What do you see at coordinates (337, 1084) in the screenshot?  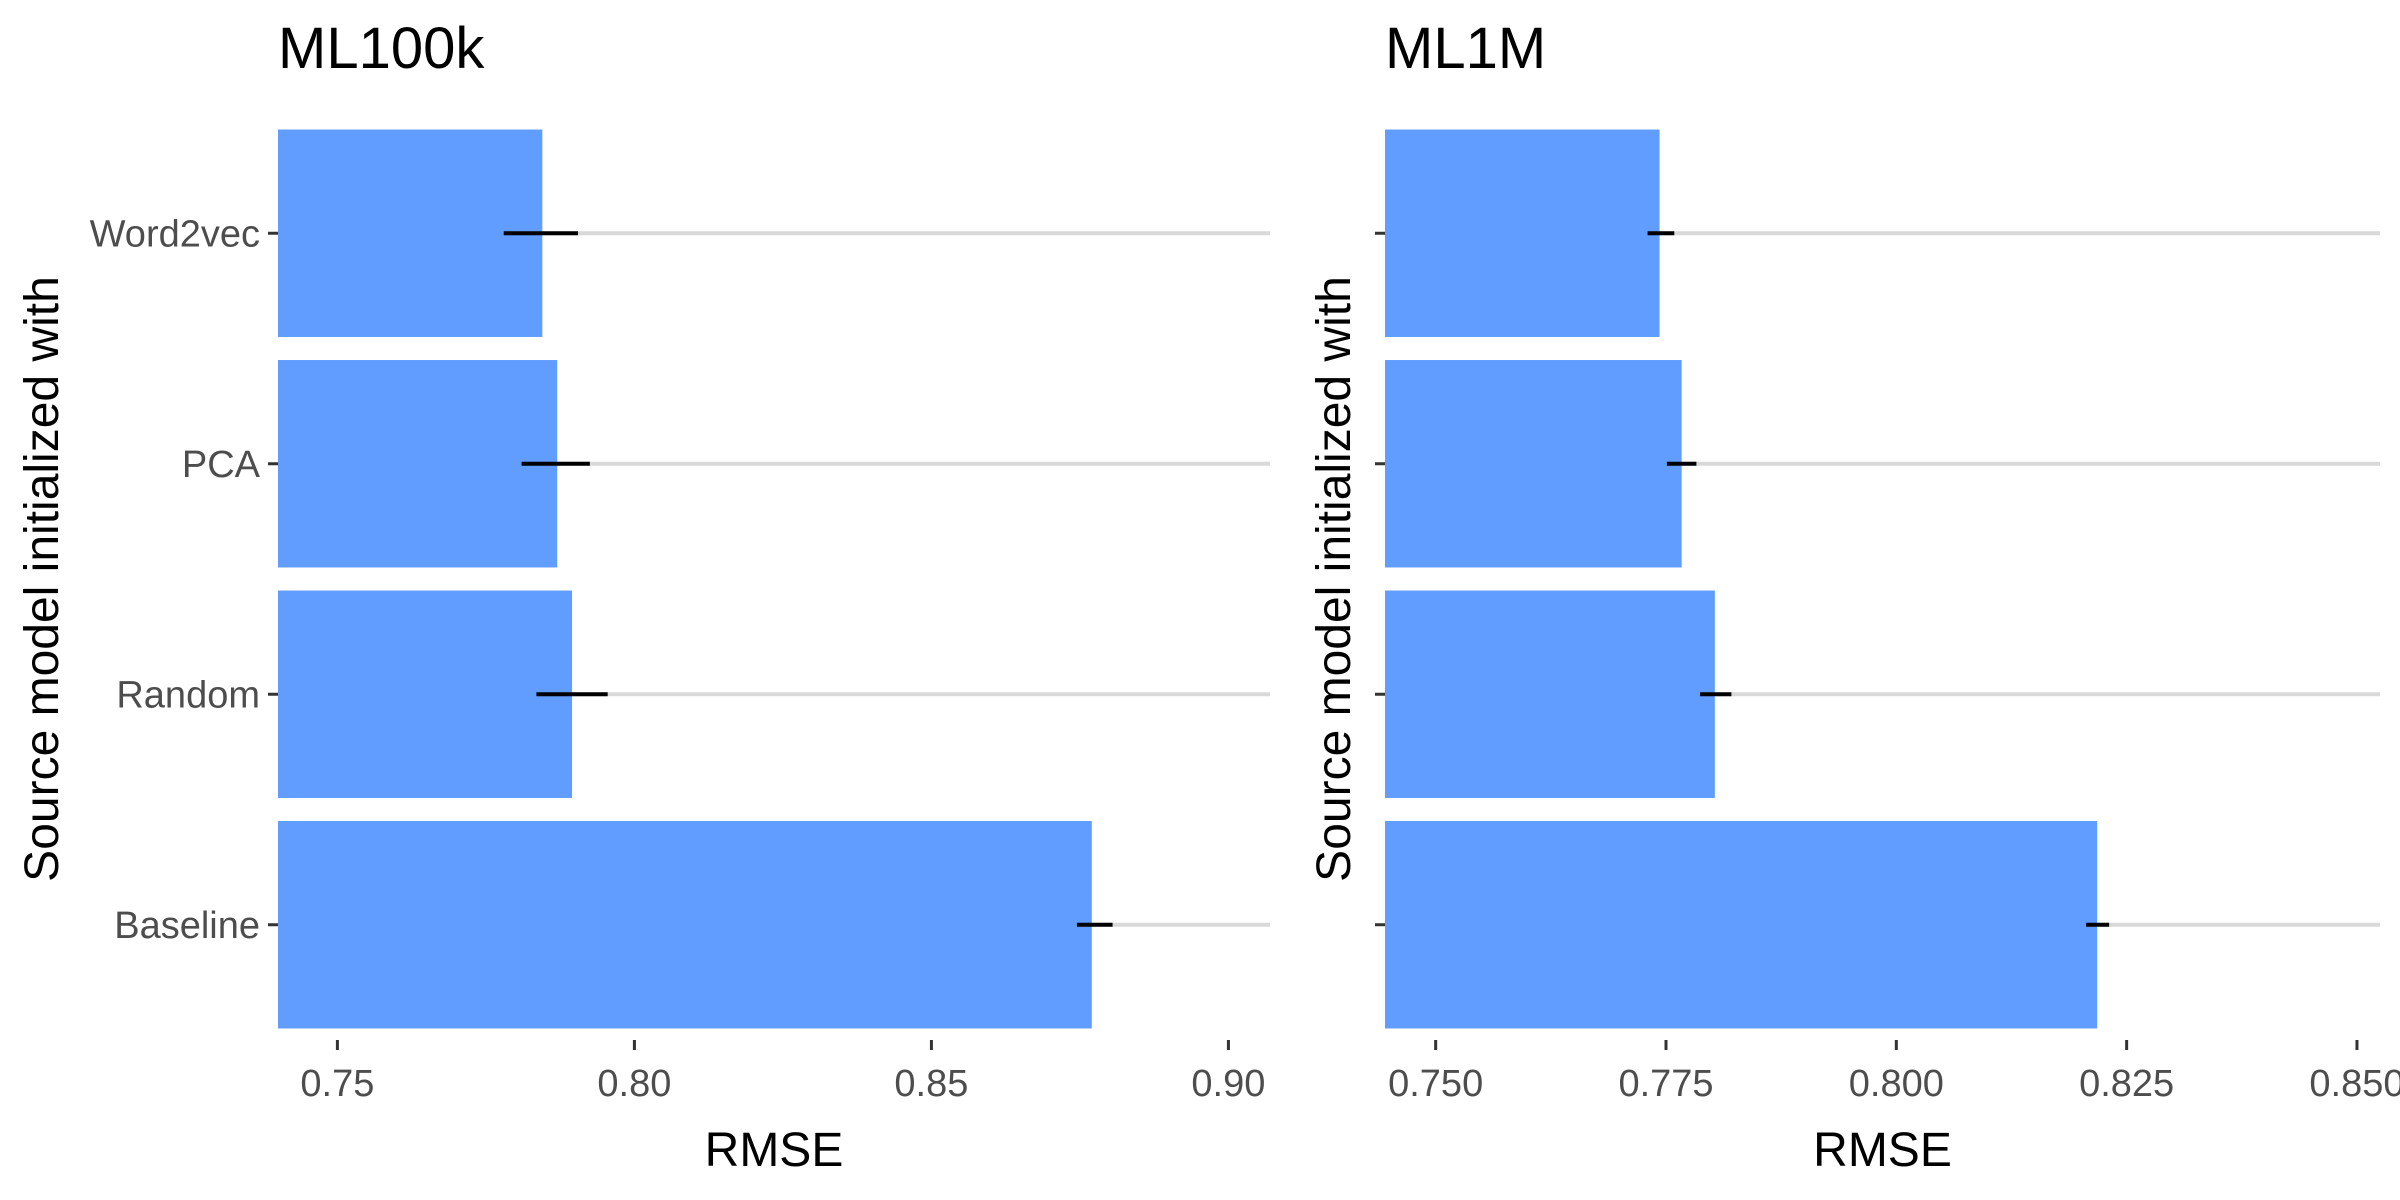 I see `x-tick-label: 0.75` at bounding box center [337, 1084].